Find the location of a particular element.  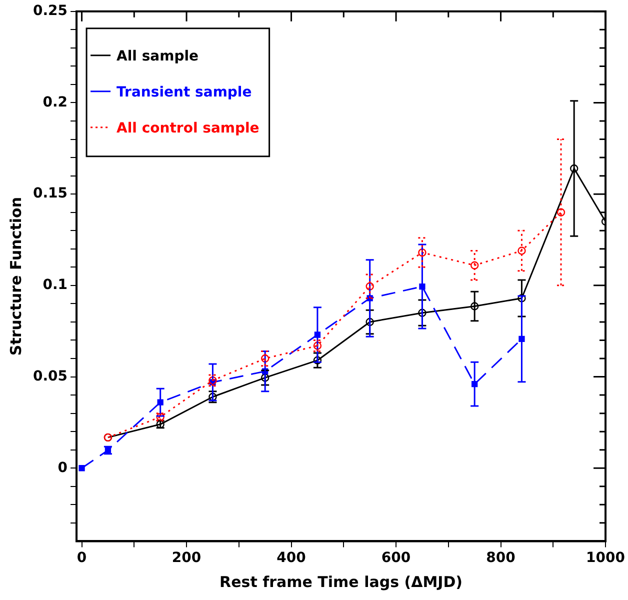

x-axis-title: Rest frame Time lags (ΔMJD) is located at coordinates (341, 581).